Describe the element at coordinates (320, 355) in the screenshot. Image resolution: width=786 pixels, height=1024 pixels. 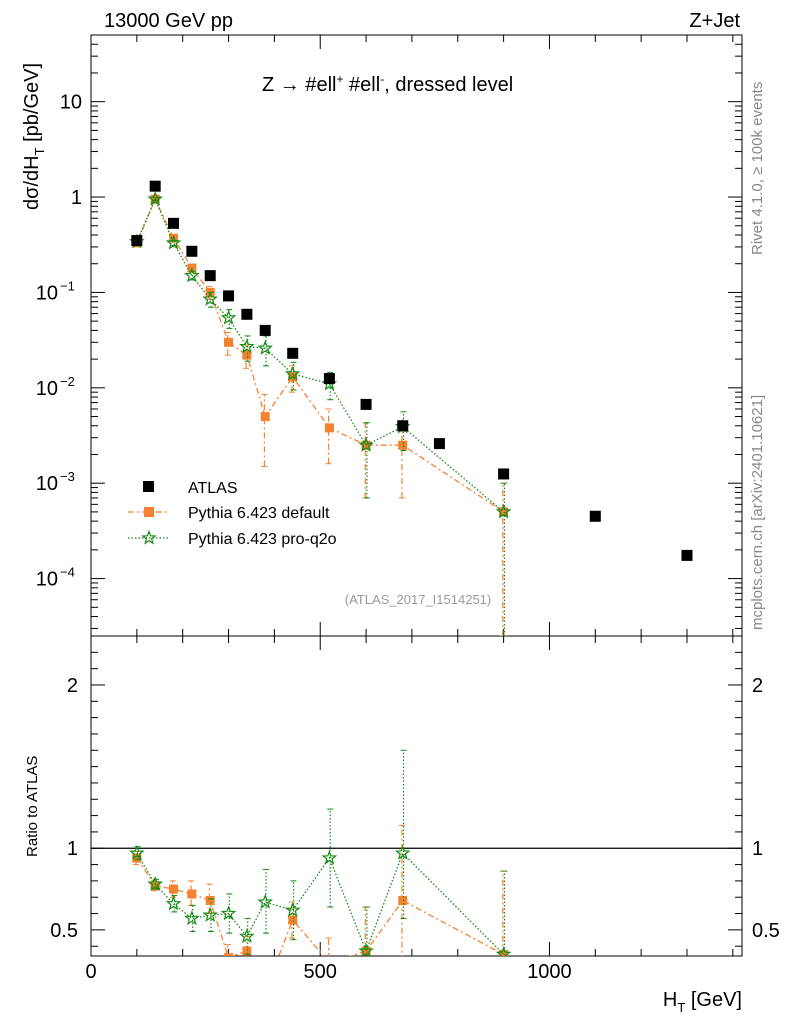
I see `proq2o-series-line` at that location.